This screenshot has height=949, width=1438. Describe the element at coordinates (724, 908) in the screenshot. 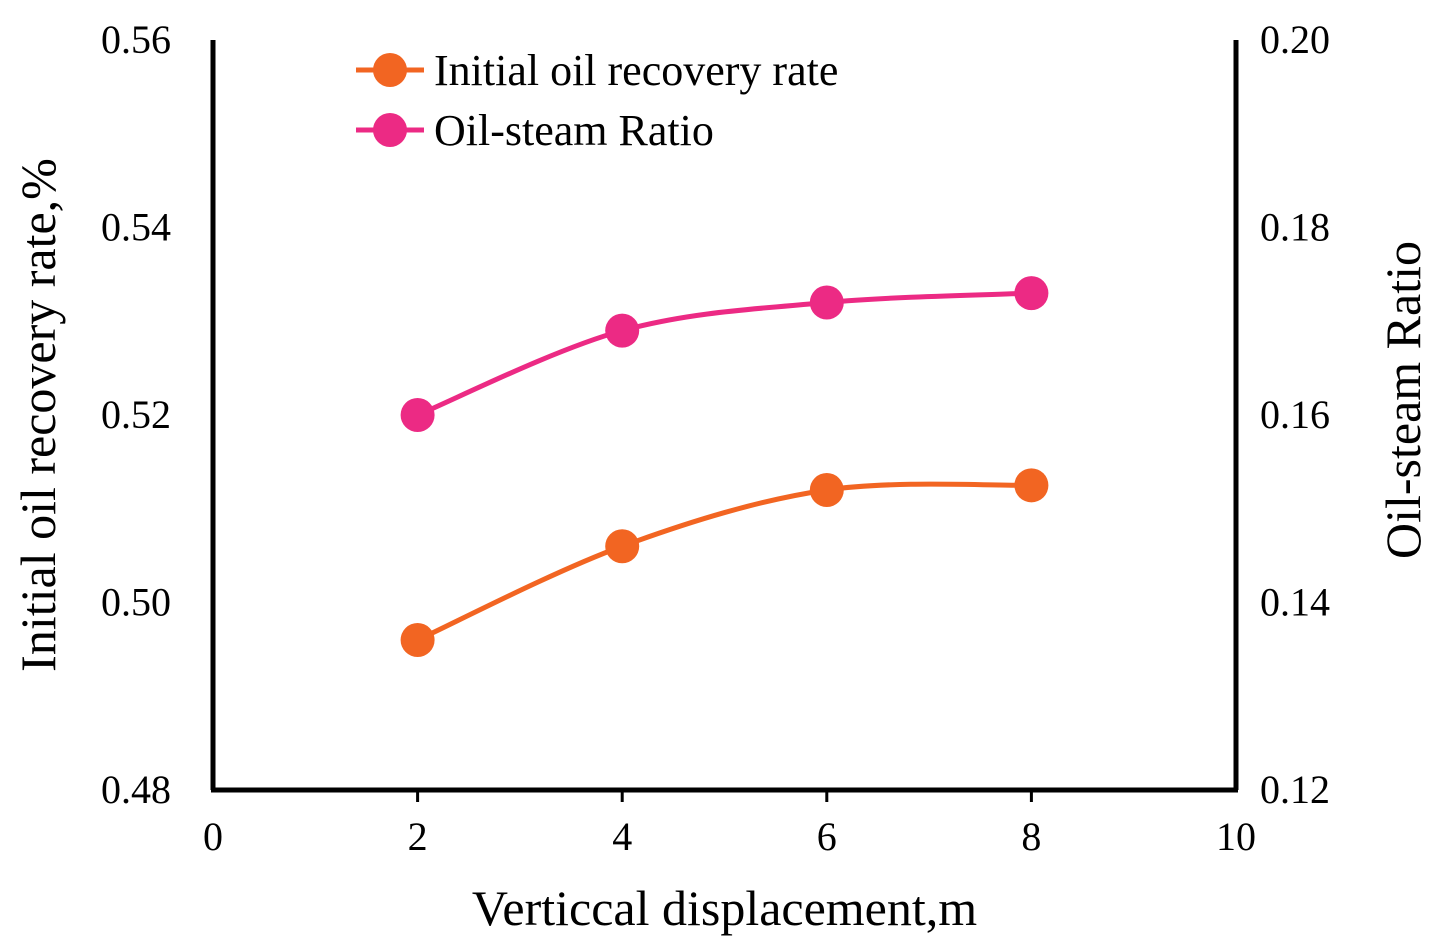

I see `x-axis-title: Verticcal displacement,m` at that location.